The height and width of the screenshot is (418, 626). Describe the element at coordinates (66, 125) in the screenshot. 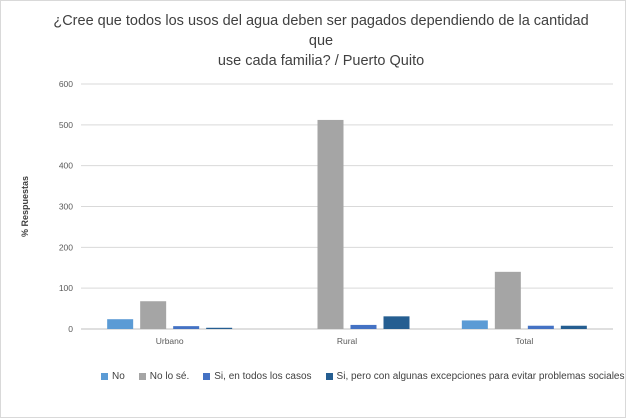

I see `y-tick-label: 500` at that location.